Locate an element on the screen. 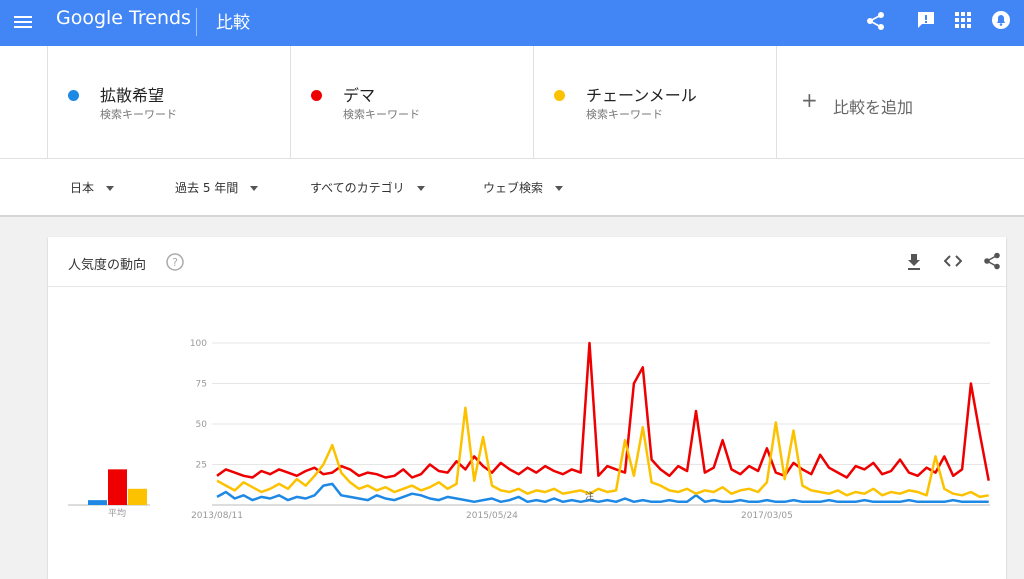 Image resolution: width=1024 pixels, height=579 pixels. term-name: チェーンメール is located at coordinates (641, 95).